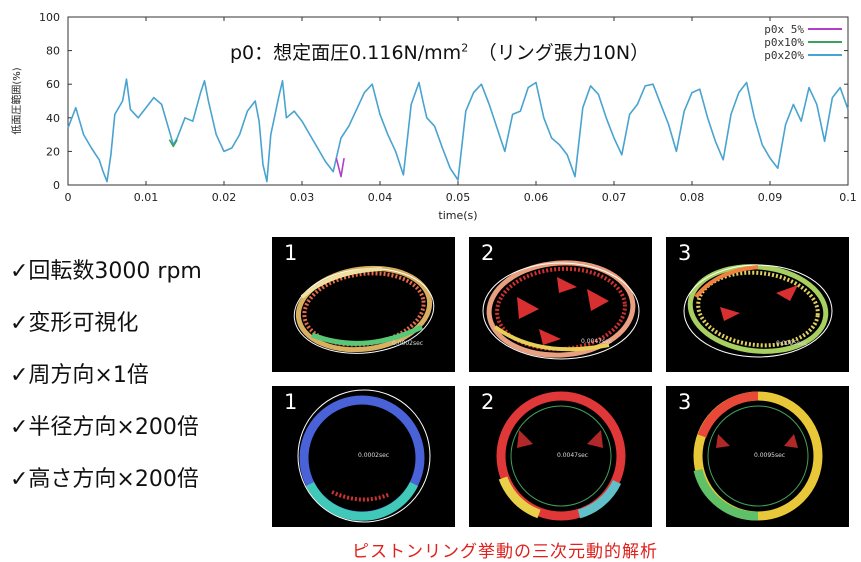 This screenshot has height=562, width=861. I want to click on simulation-panel-bottom-1: 1 0.0002sec, so click(363, 456).